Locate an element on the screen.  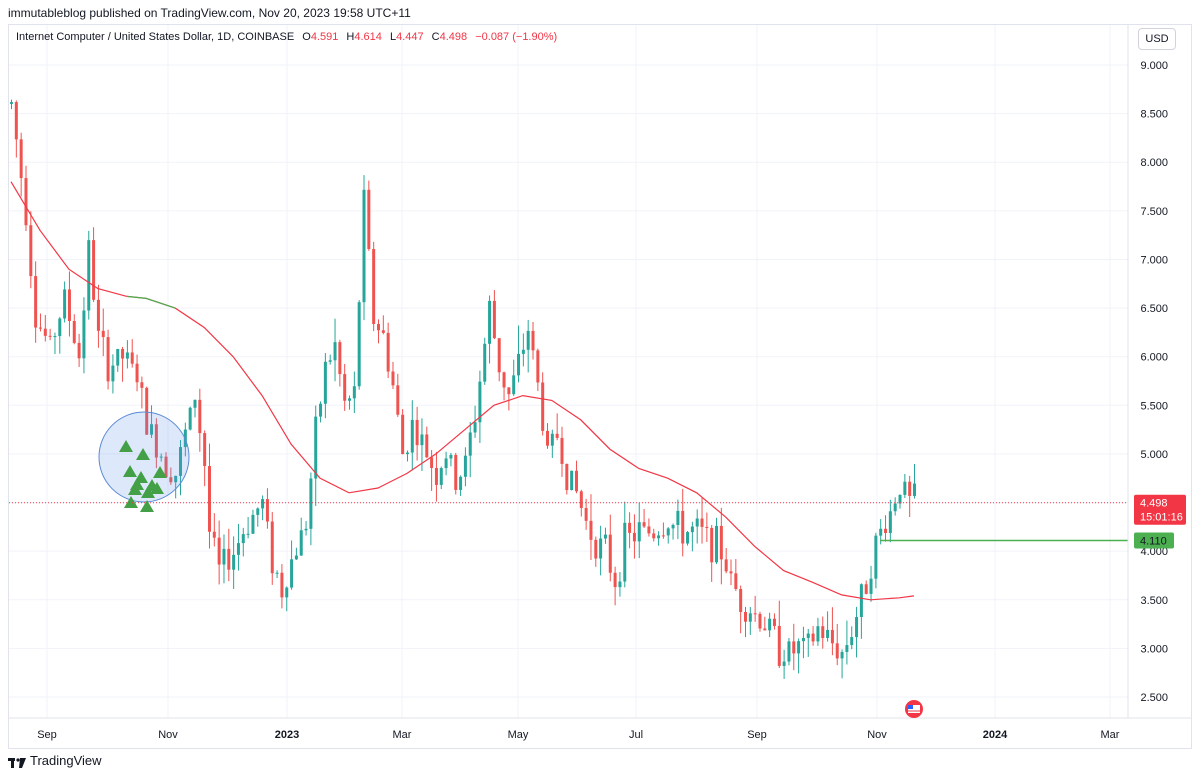
x-tick-label: 2023 is located at coordinates (287, 735).